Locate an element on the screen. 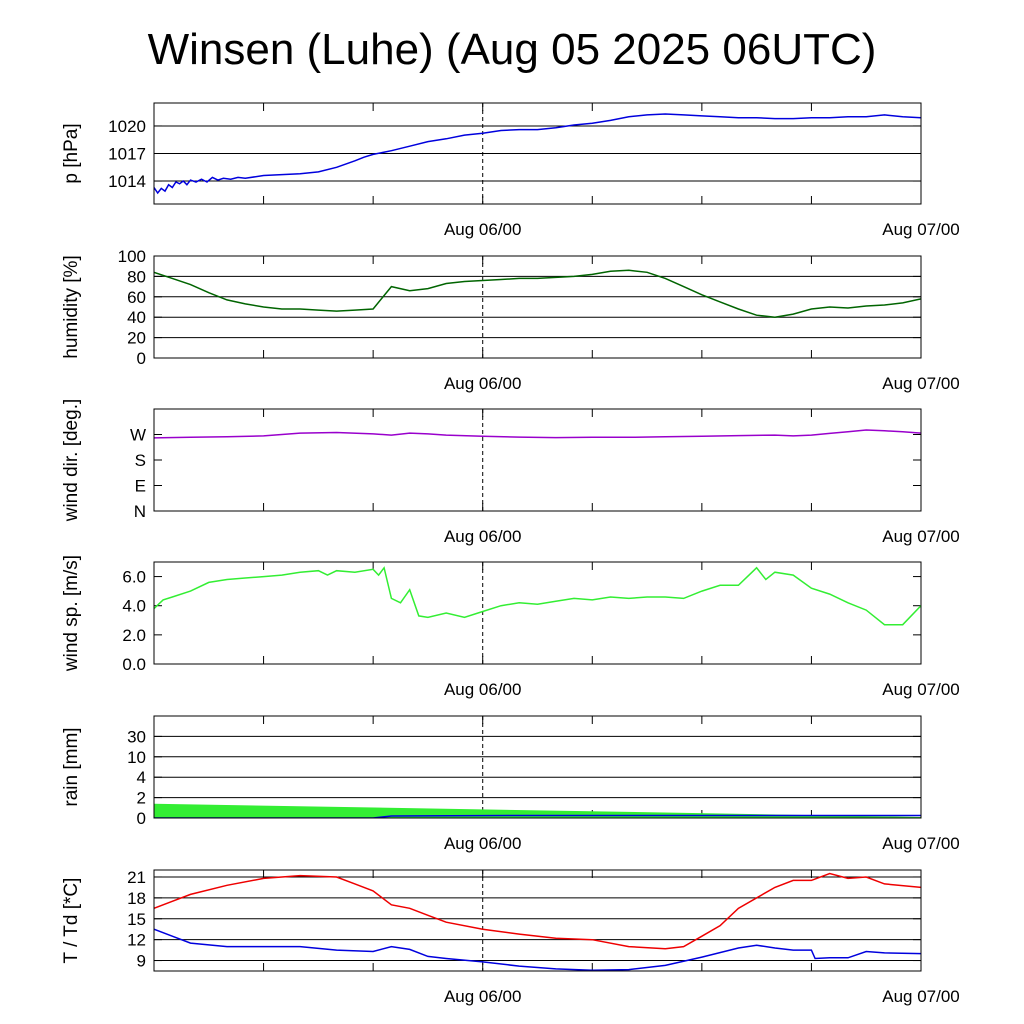 This screenshot has width=1024, height=1024. y-axis-label: rain [mm] is located at coordinates (71, 766).